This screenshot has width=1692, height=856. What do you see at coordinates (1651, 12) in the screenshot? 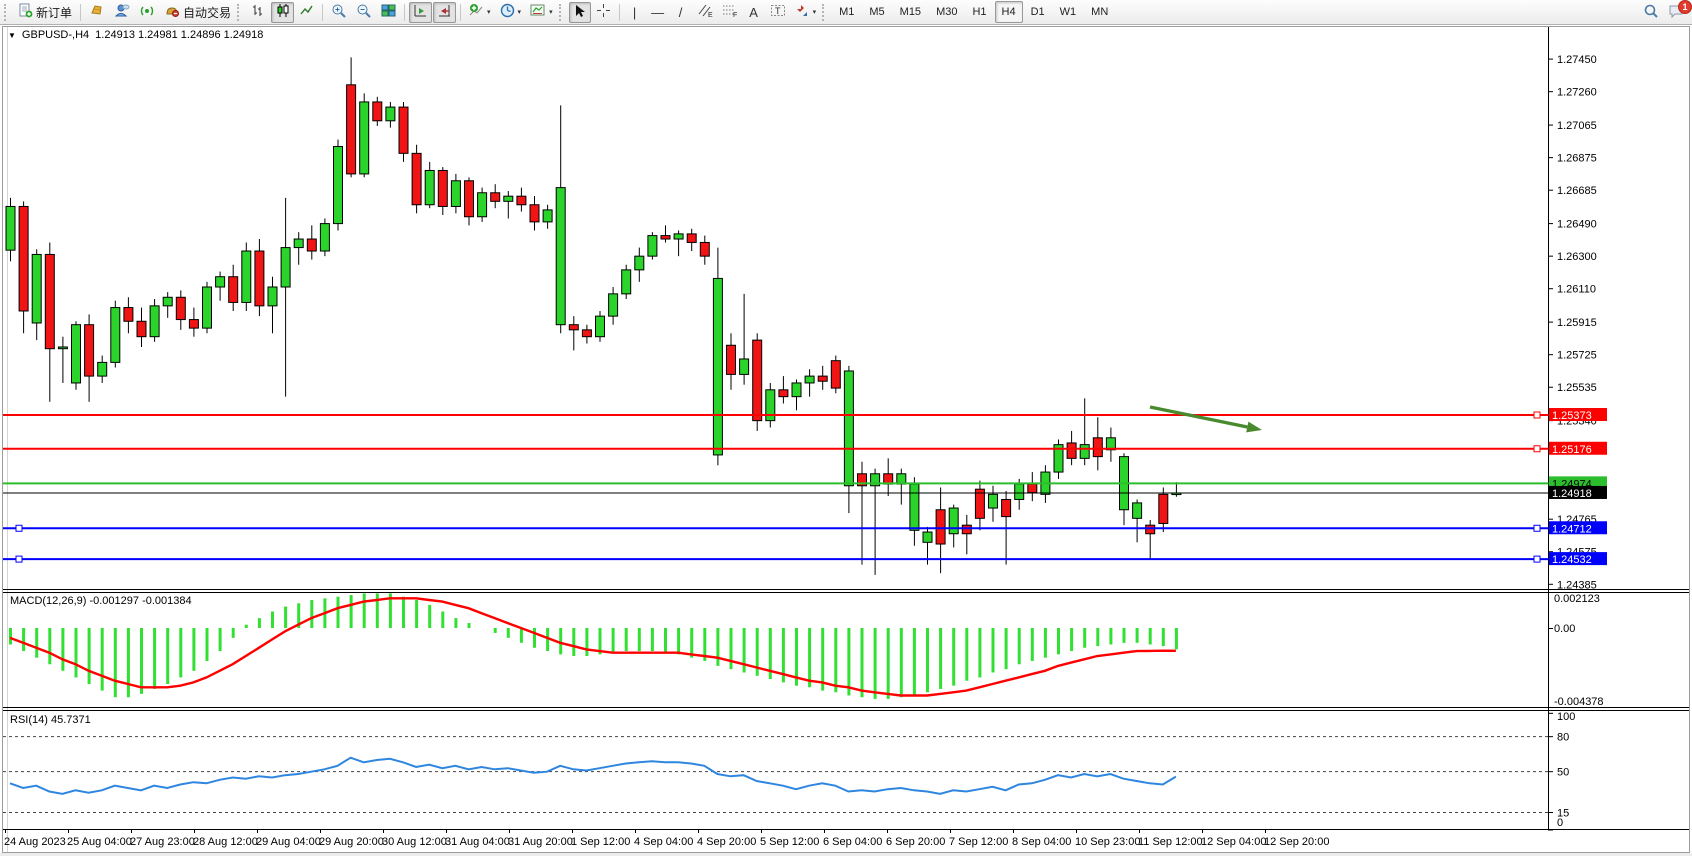
I see `search-button` at bounding box center [1651, 12].